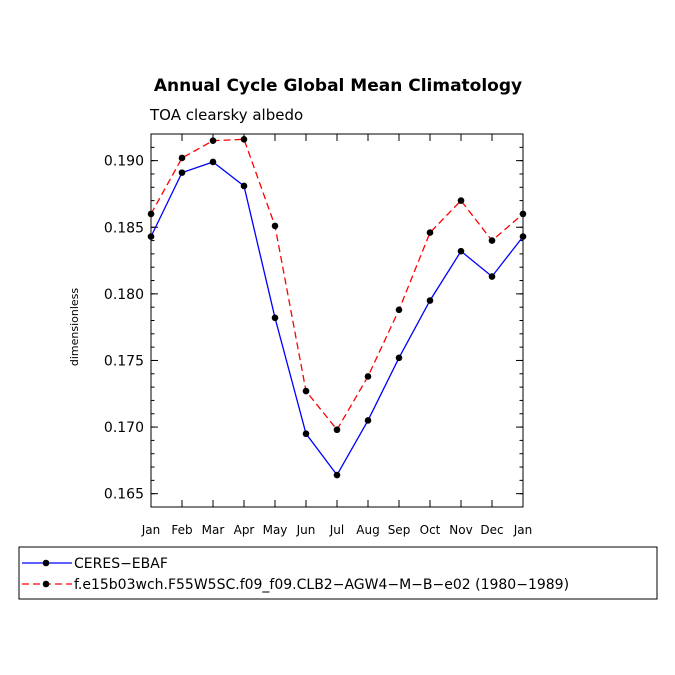  What do you see at coordinates (213, 530) in the screenshot?
I see `x-tick-label: Mar` at bounding box center [213, 530].